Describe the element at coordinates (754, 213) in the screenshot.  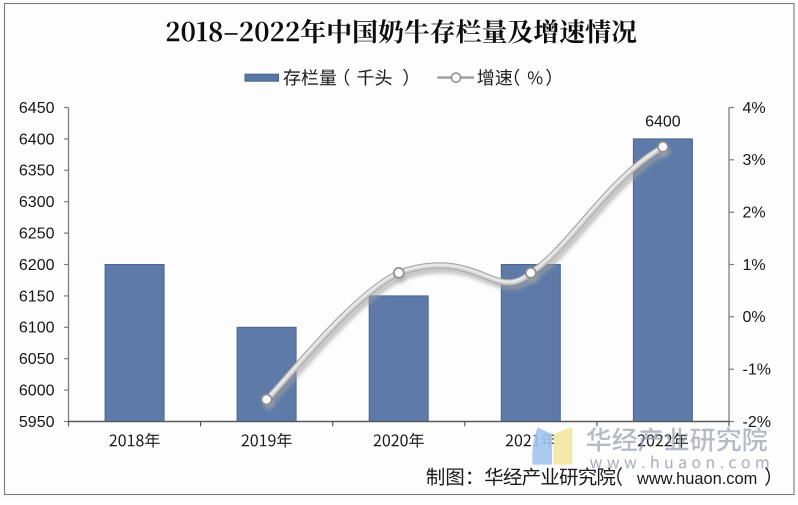
I see `svg-text: 2%` at that location.